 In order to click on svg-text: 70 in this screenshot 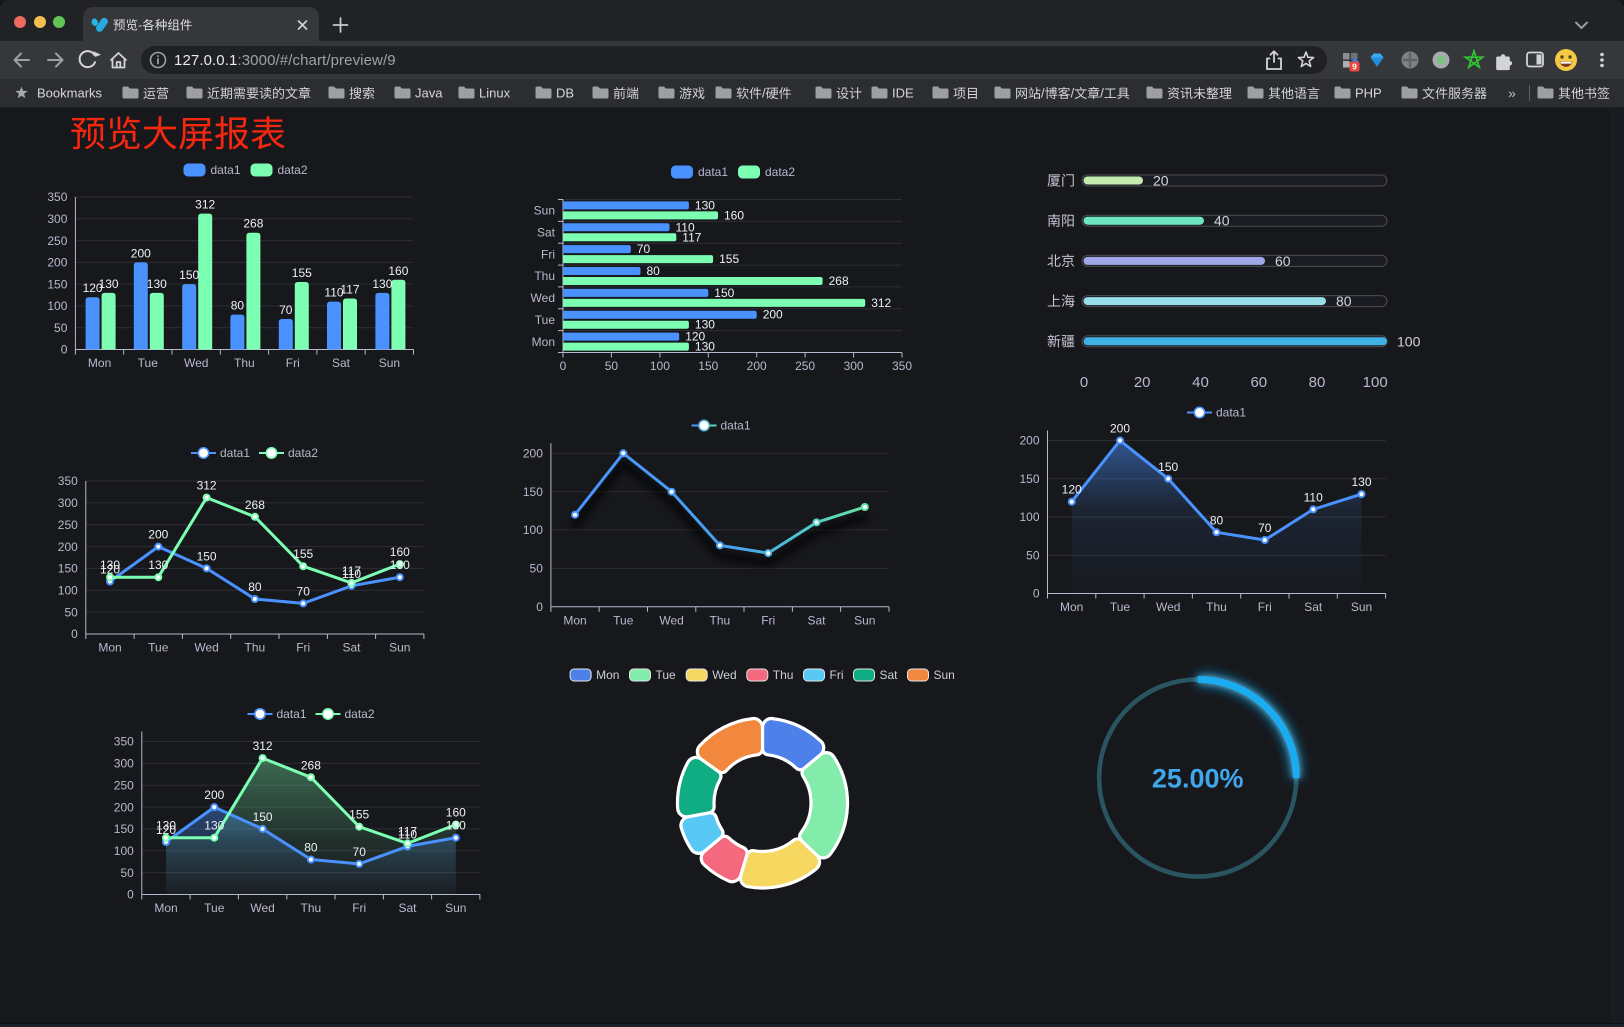, I will do `click(304, 591)`.